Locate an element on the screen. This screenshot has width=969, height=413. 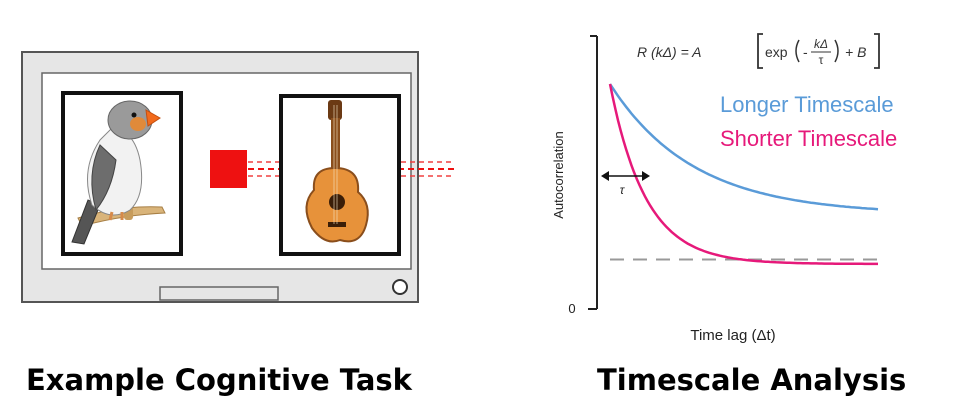
formula-denominator: τ is located at coordinates (821, 60).